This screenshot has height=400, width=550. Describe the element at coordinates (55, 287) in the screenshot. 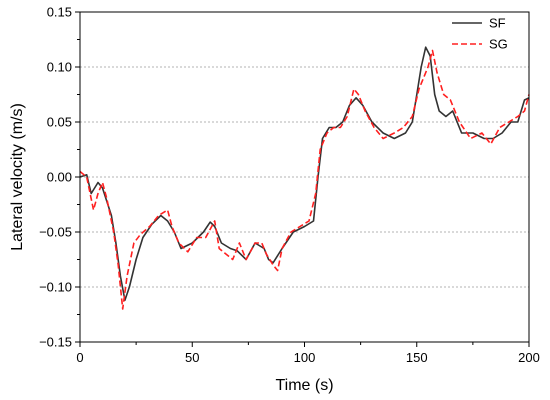

I see `y-tick-label: −0.10` at that location.